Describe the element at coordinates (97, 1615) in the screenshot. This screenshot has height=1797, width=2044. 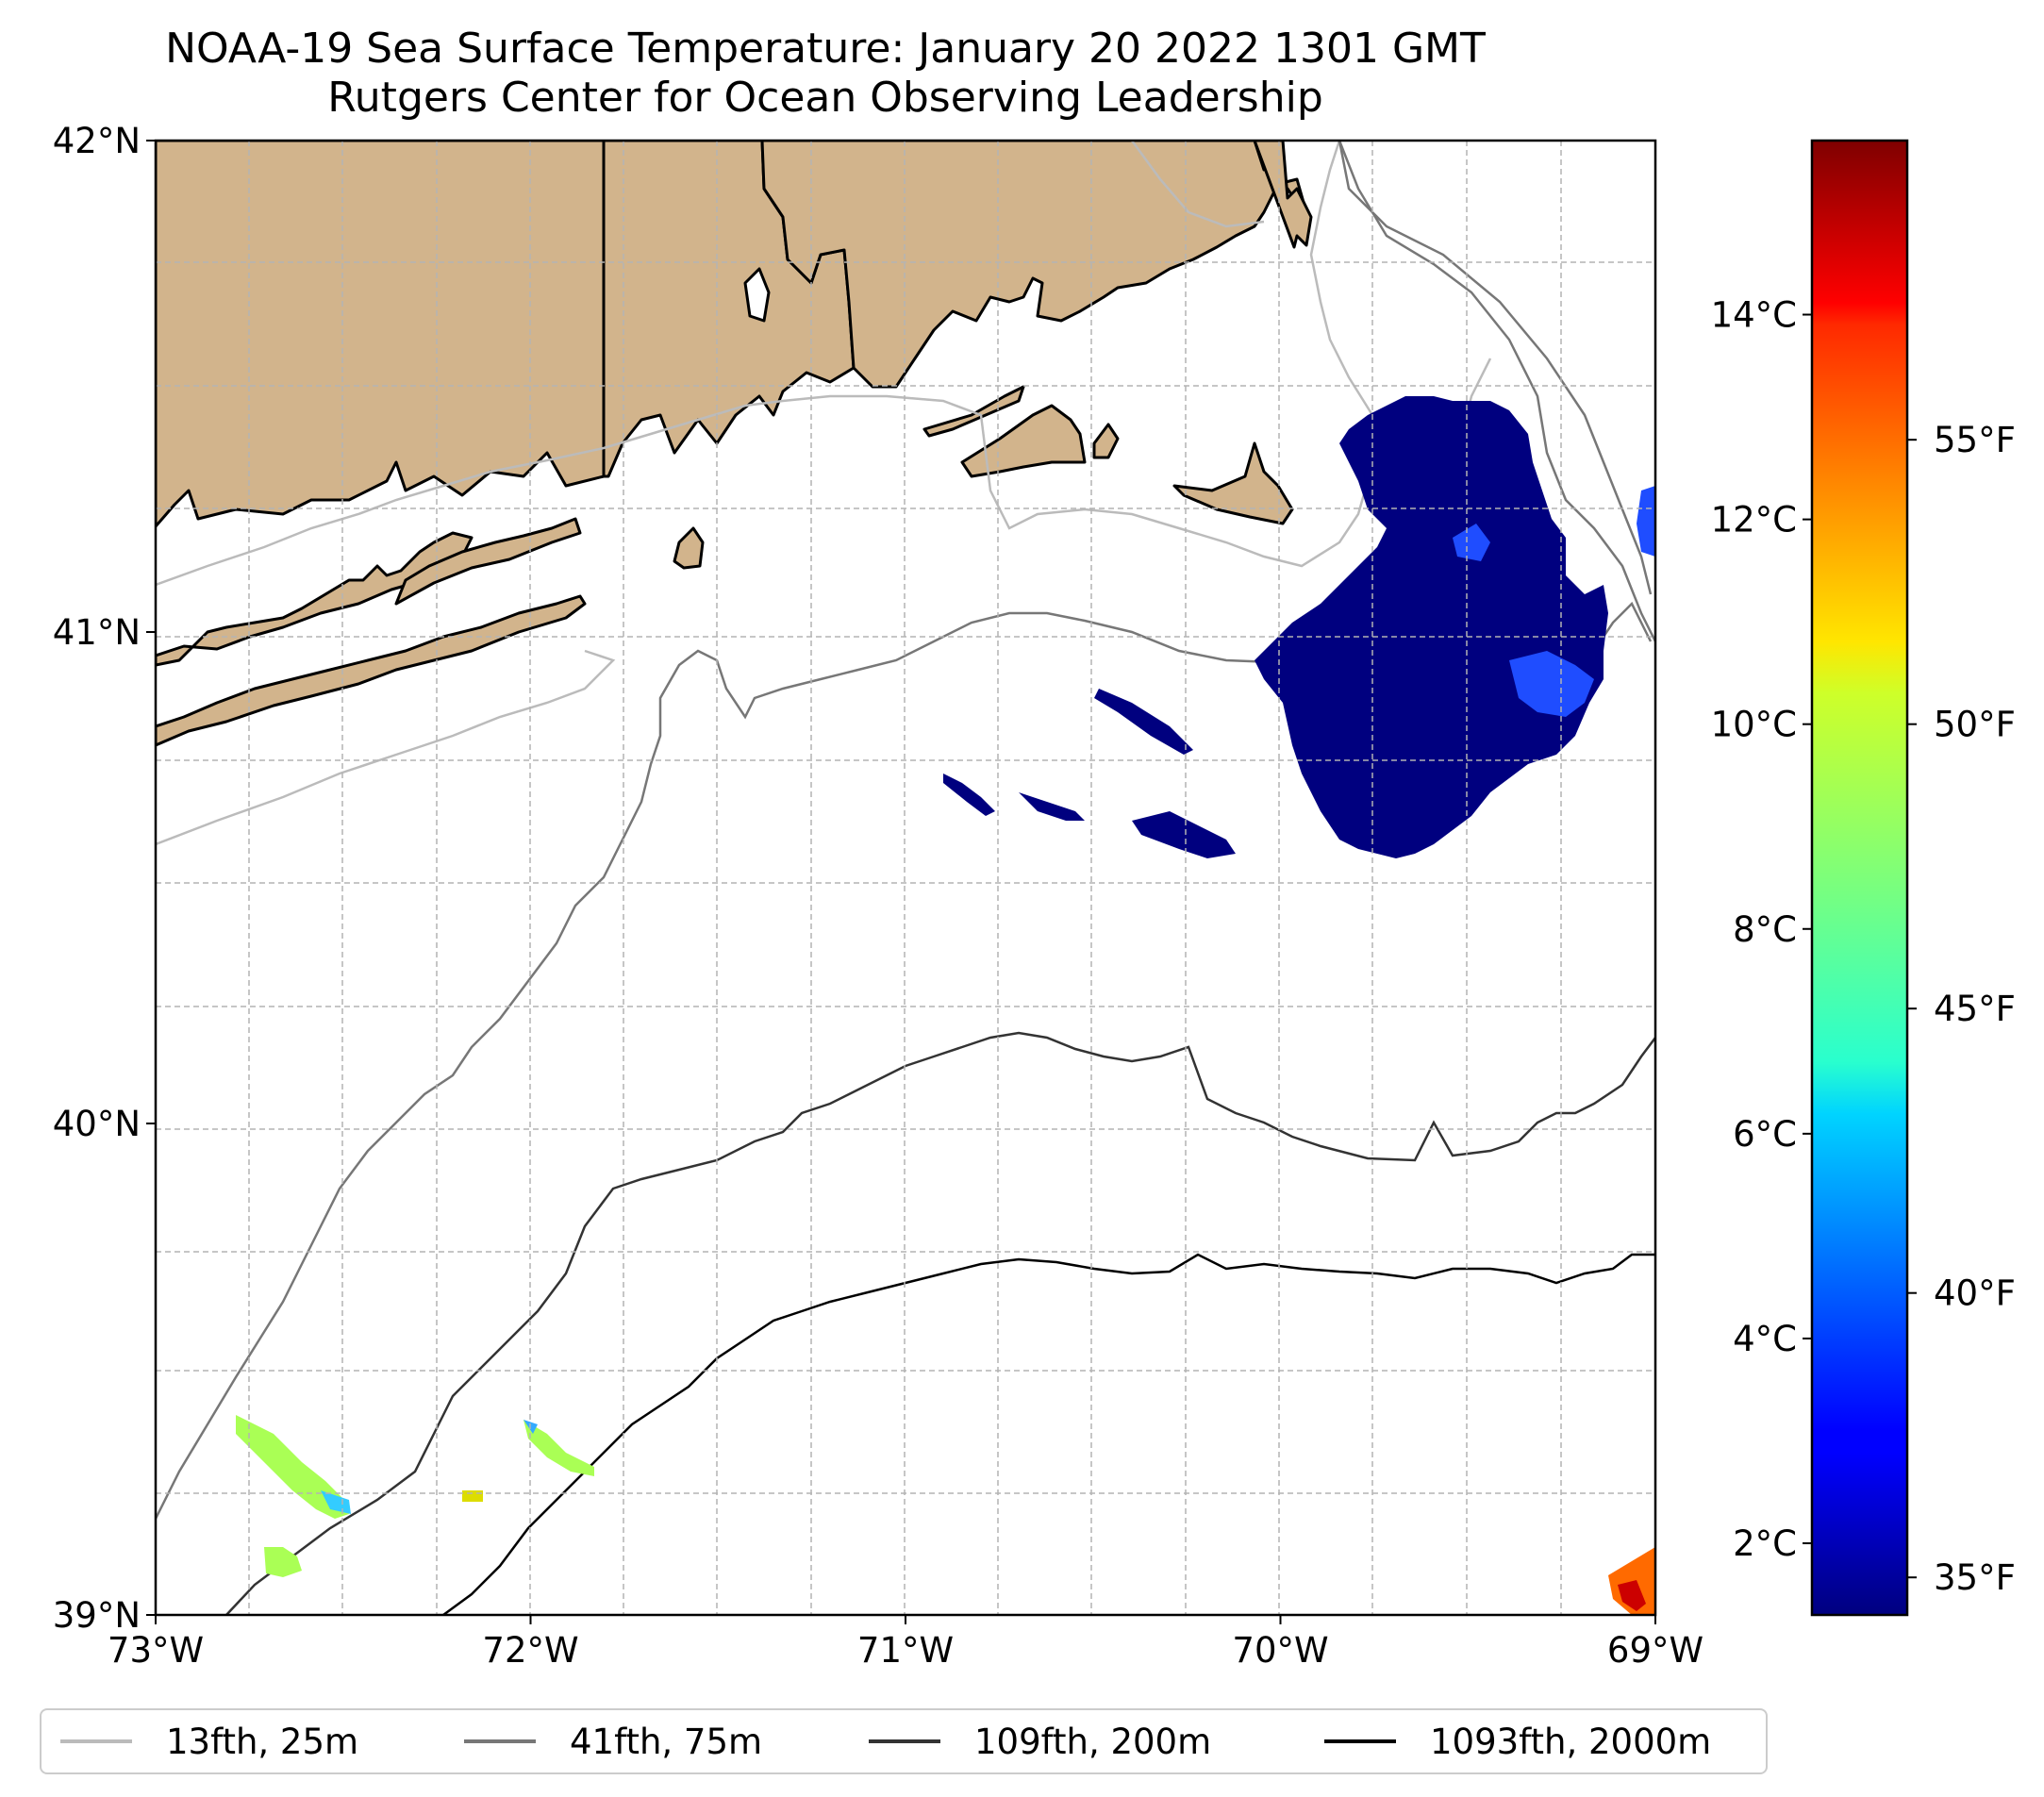
I see `lat-tick-label: 39°N` at that location.